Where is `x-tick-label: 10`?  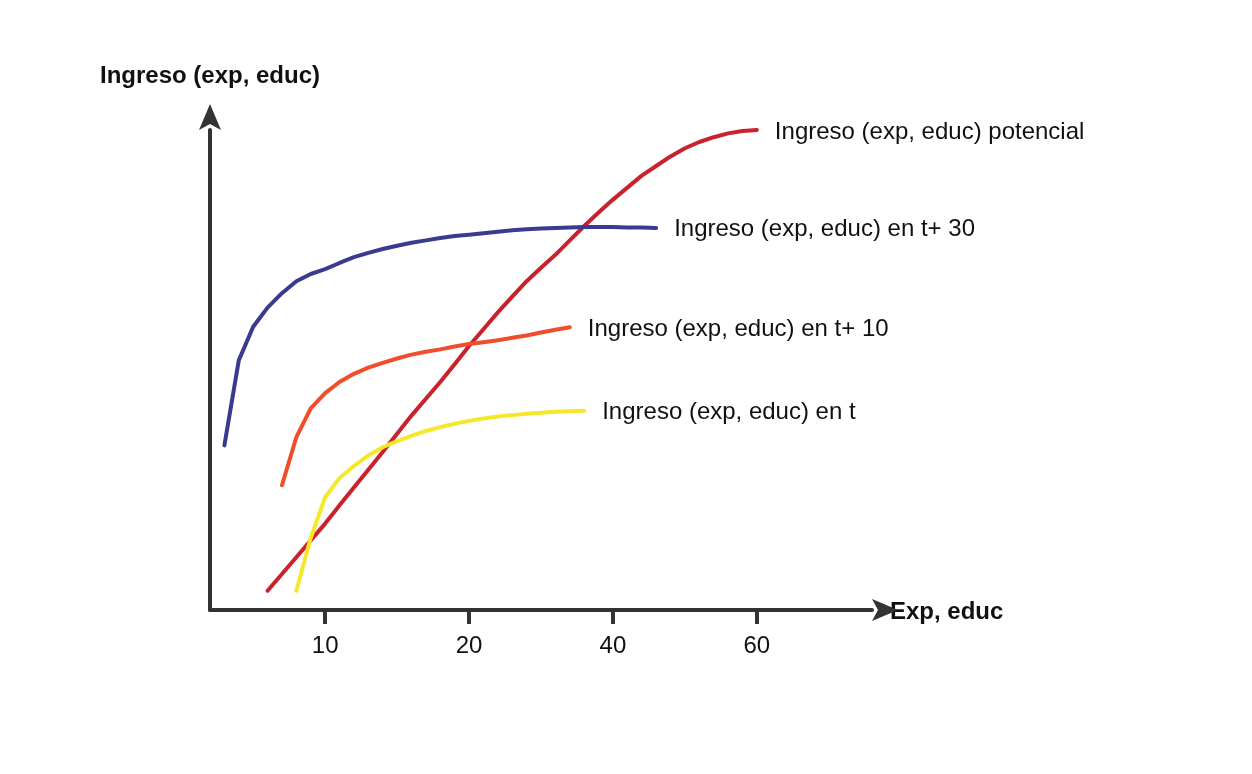 x-tick-label: 10 is located at coordinates (325, 644).